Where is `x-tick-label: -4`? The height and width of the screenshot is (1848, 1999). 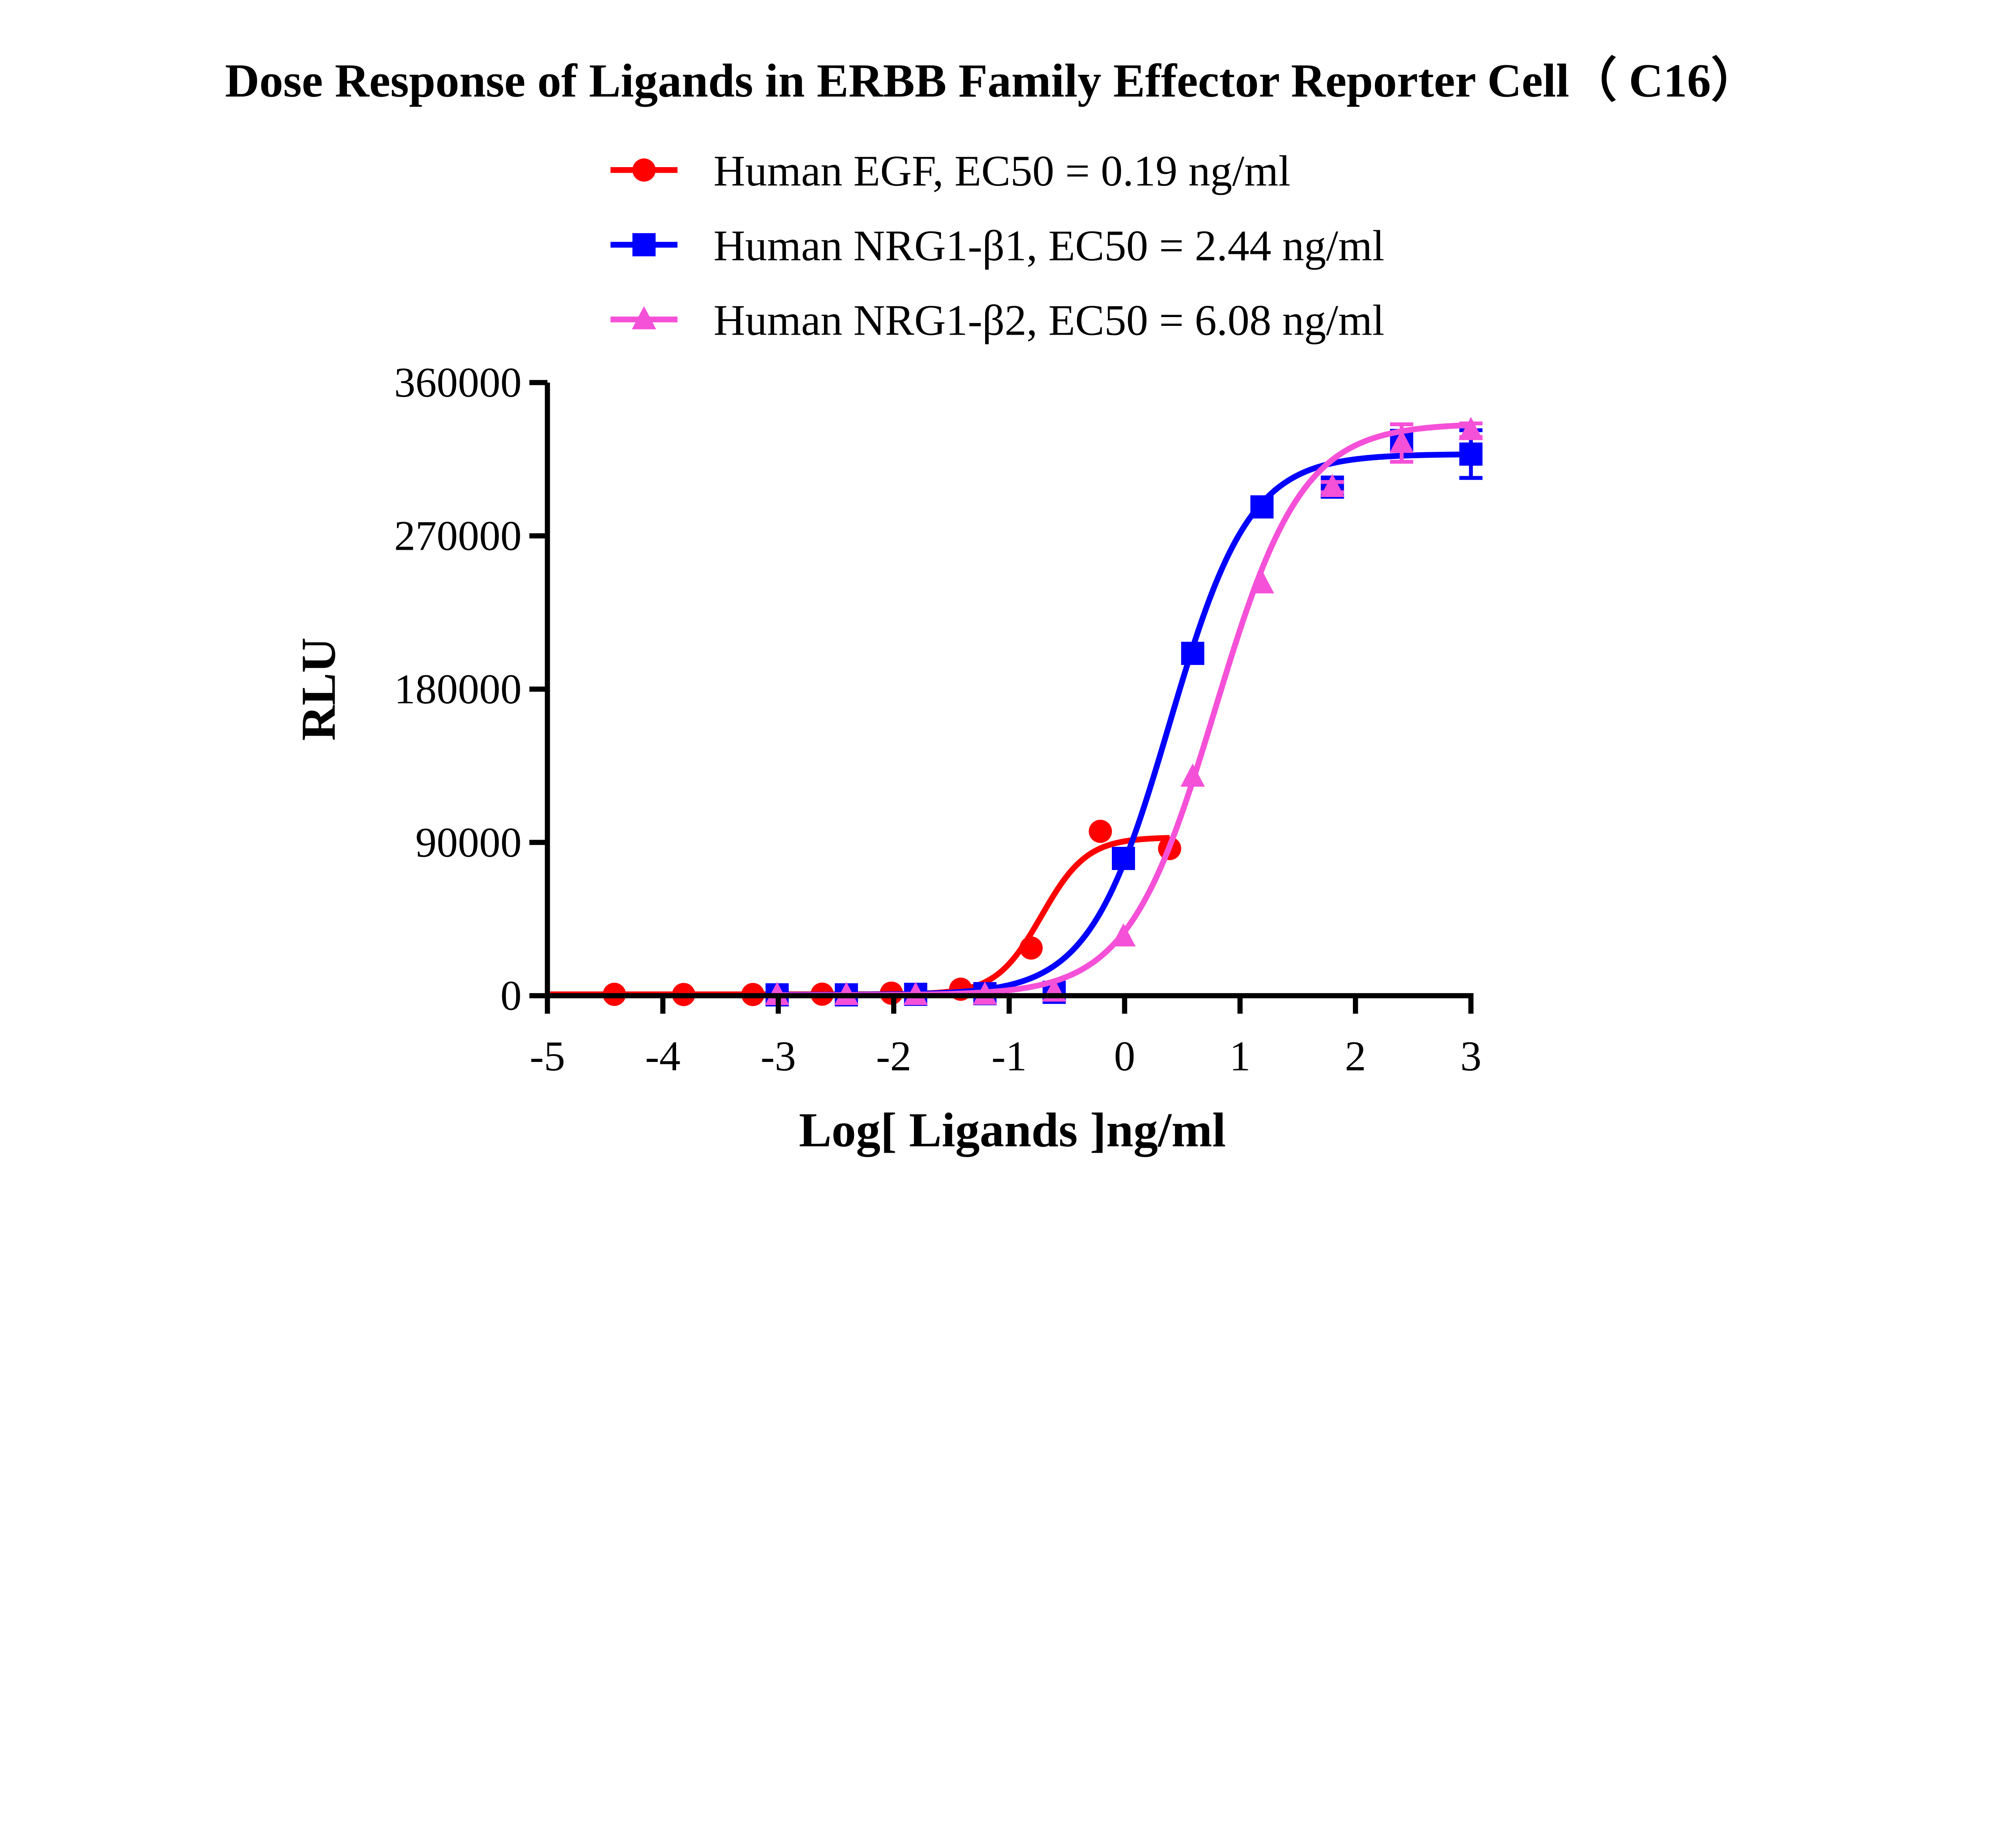 x-tick-label: -4 is located at coordinates (663, 1056).